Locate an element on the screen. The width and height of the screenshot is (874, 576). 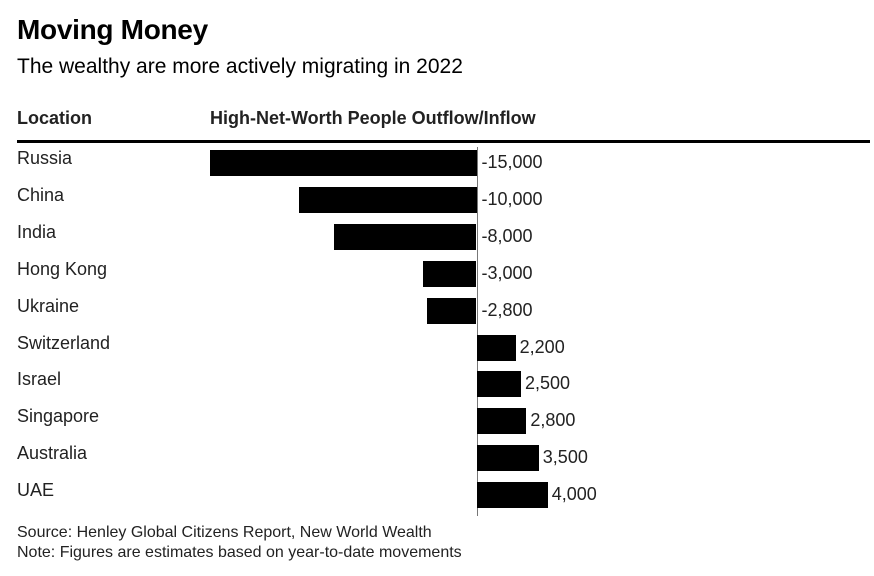
value-label: 4,000 is located at coordinates (574, 494).